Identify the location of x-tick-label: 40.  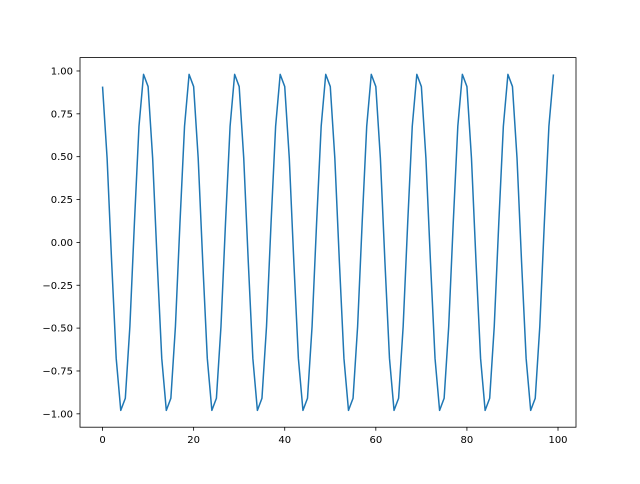
(284, 440).